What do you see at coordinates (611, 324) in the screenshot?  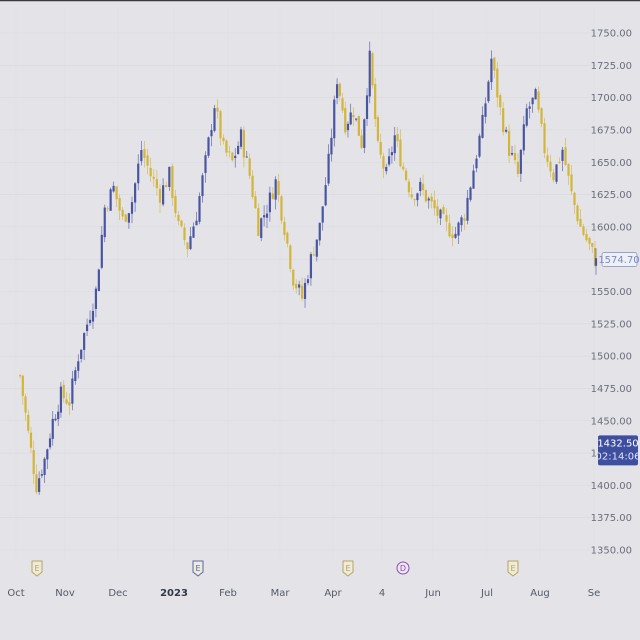 I see `price-tick-label: 1525.00` at bounding box center [611, 324].